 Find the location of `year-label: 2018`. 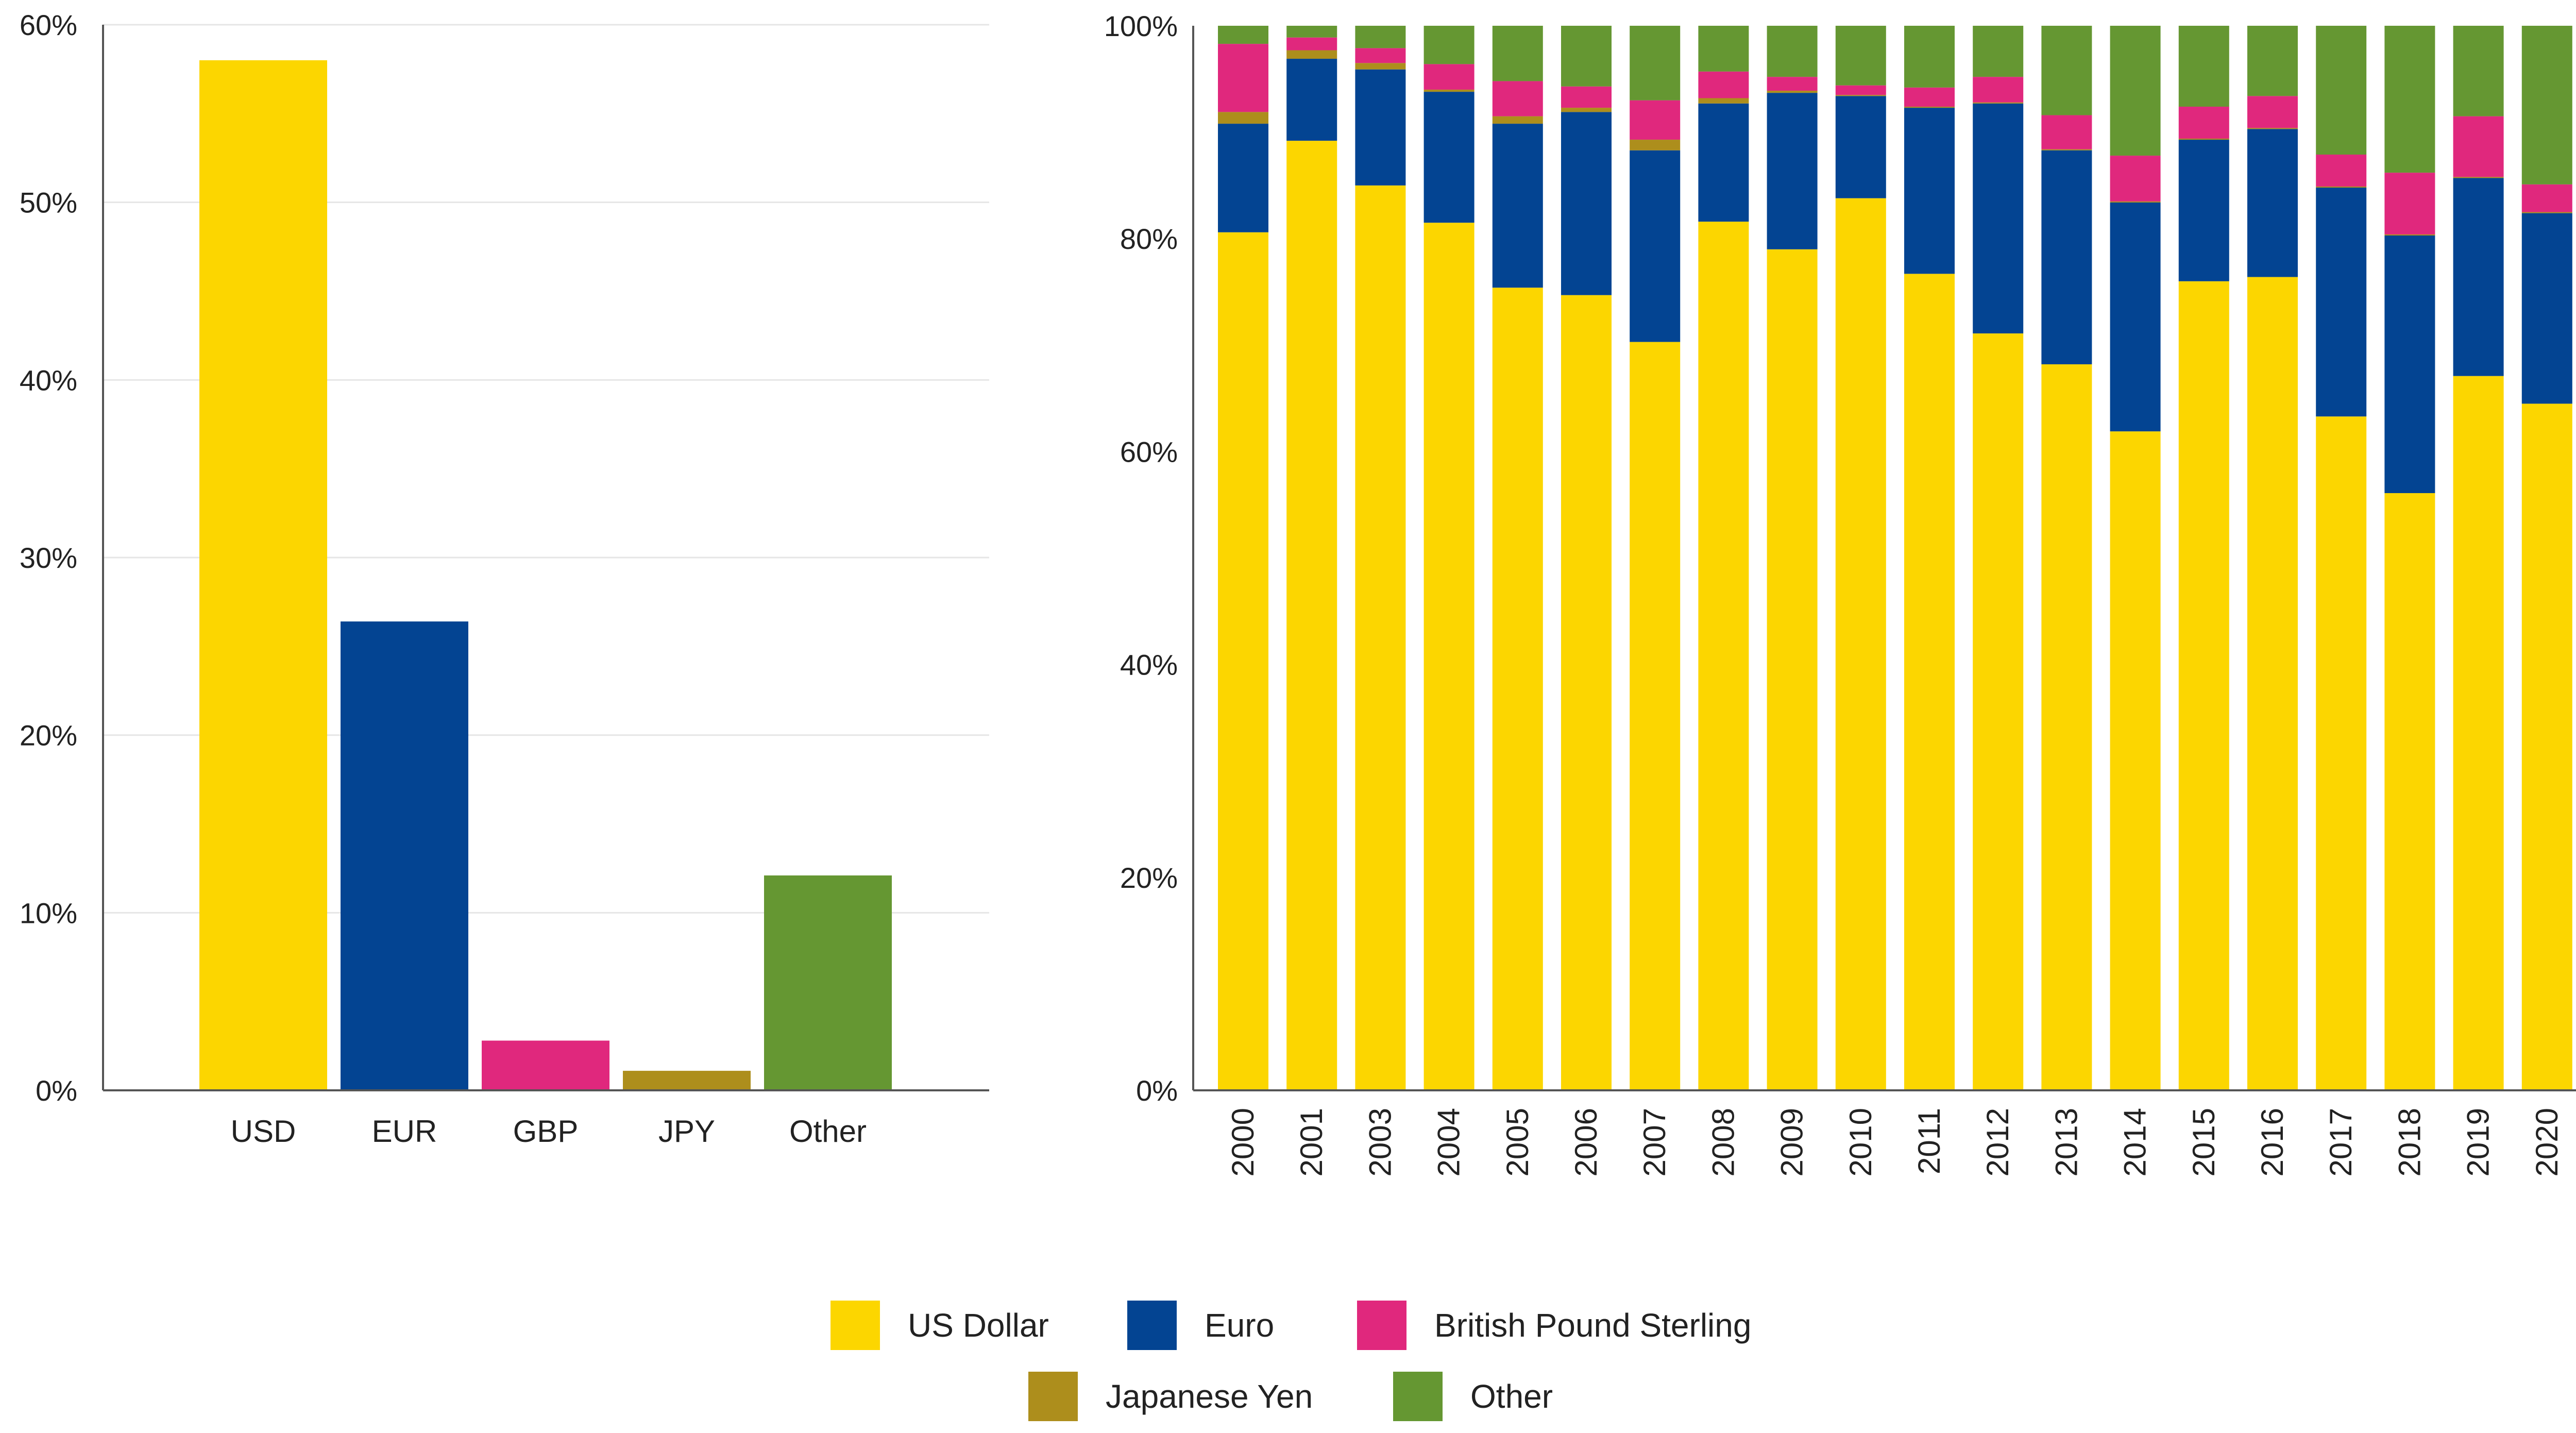

year-label: 2018 is located at coordinates (2409, 1142).